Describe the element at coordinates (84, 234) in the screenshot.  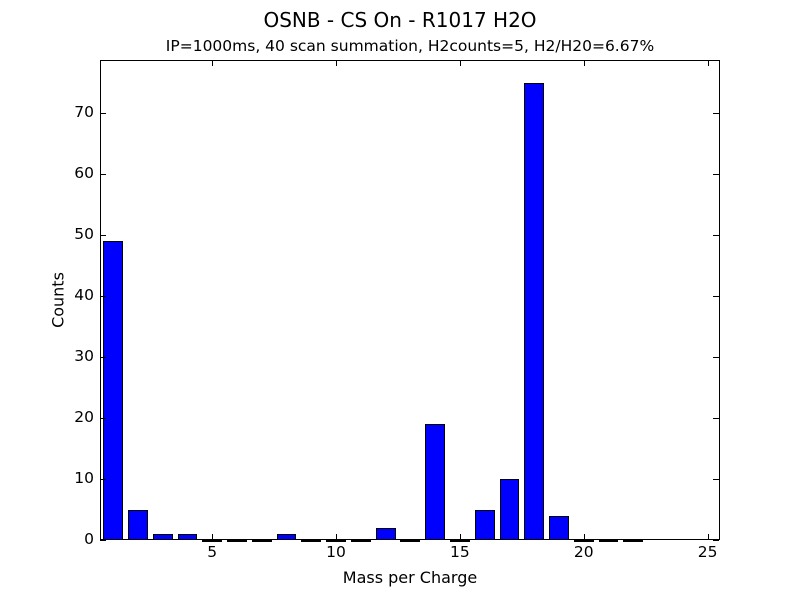
I see `y-tick-label: 50` at that location.